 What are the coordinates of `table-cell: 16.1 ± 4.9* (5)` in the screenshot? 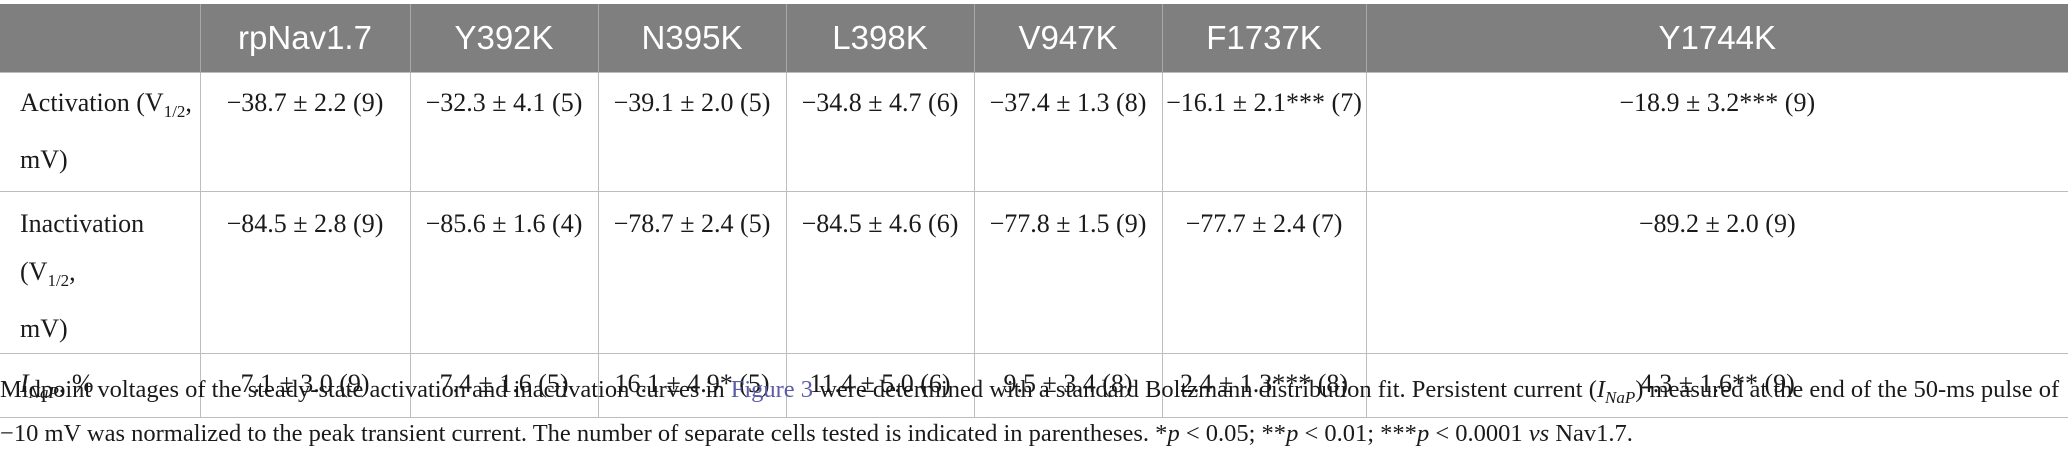 It's located at (692, 385).